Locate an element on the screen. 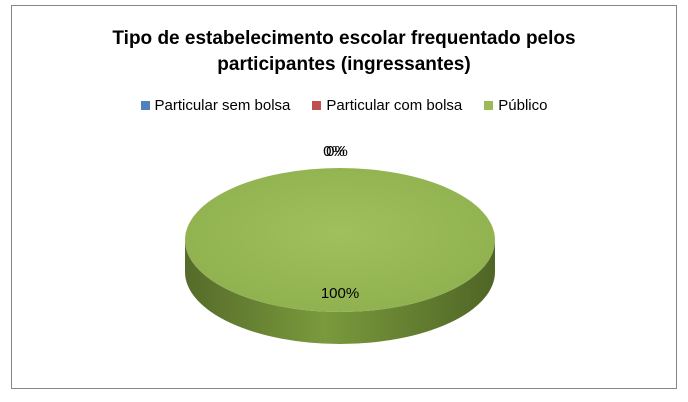 This screenshot has height=402, width=688. legend-item-particular-com-bolsa: Particular com bolsa is located at coordinates (387, 105).